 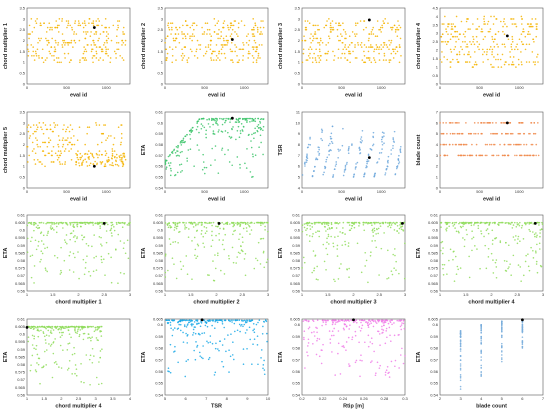 I want to click on x-tick-label: 2, so click(x=491, y=294).